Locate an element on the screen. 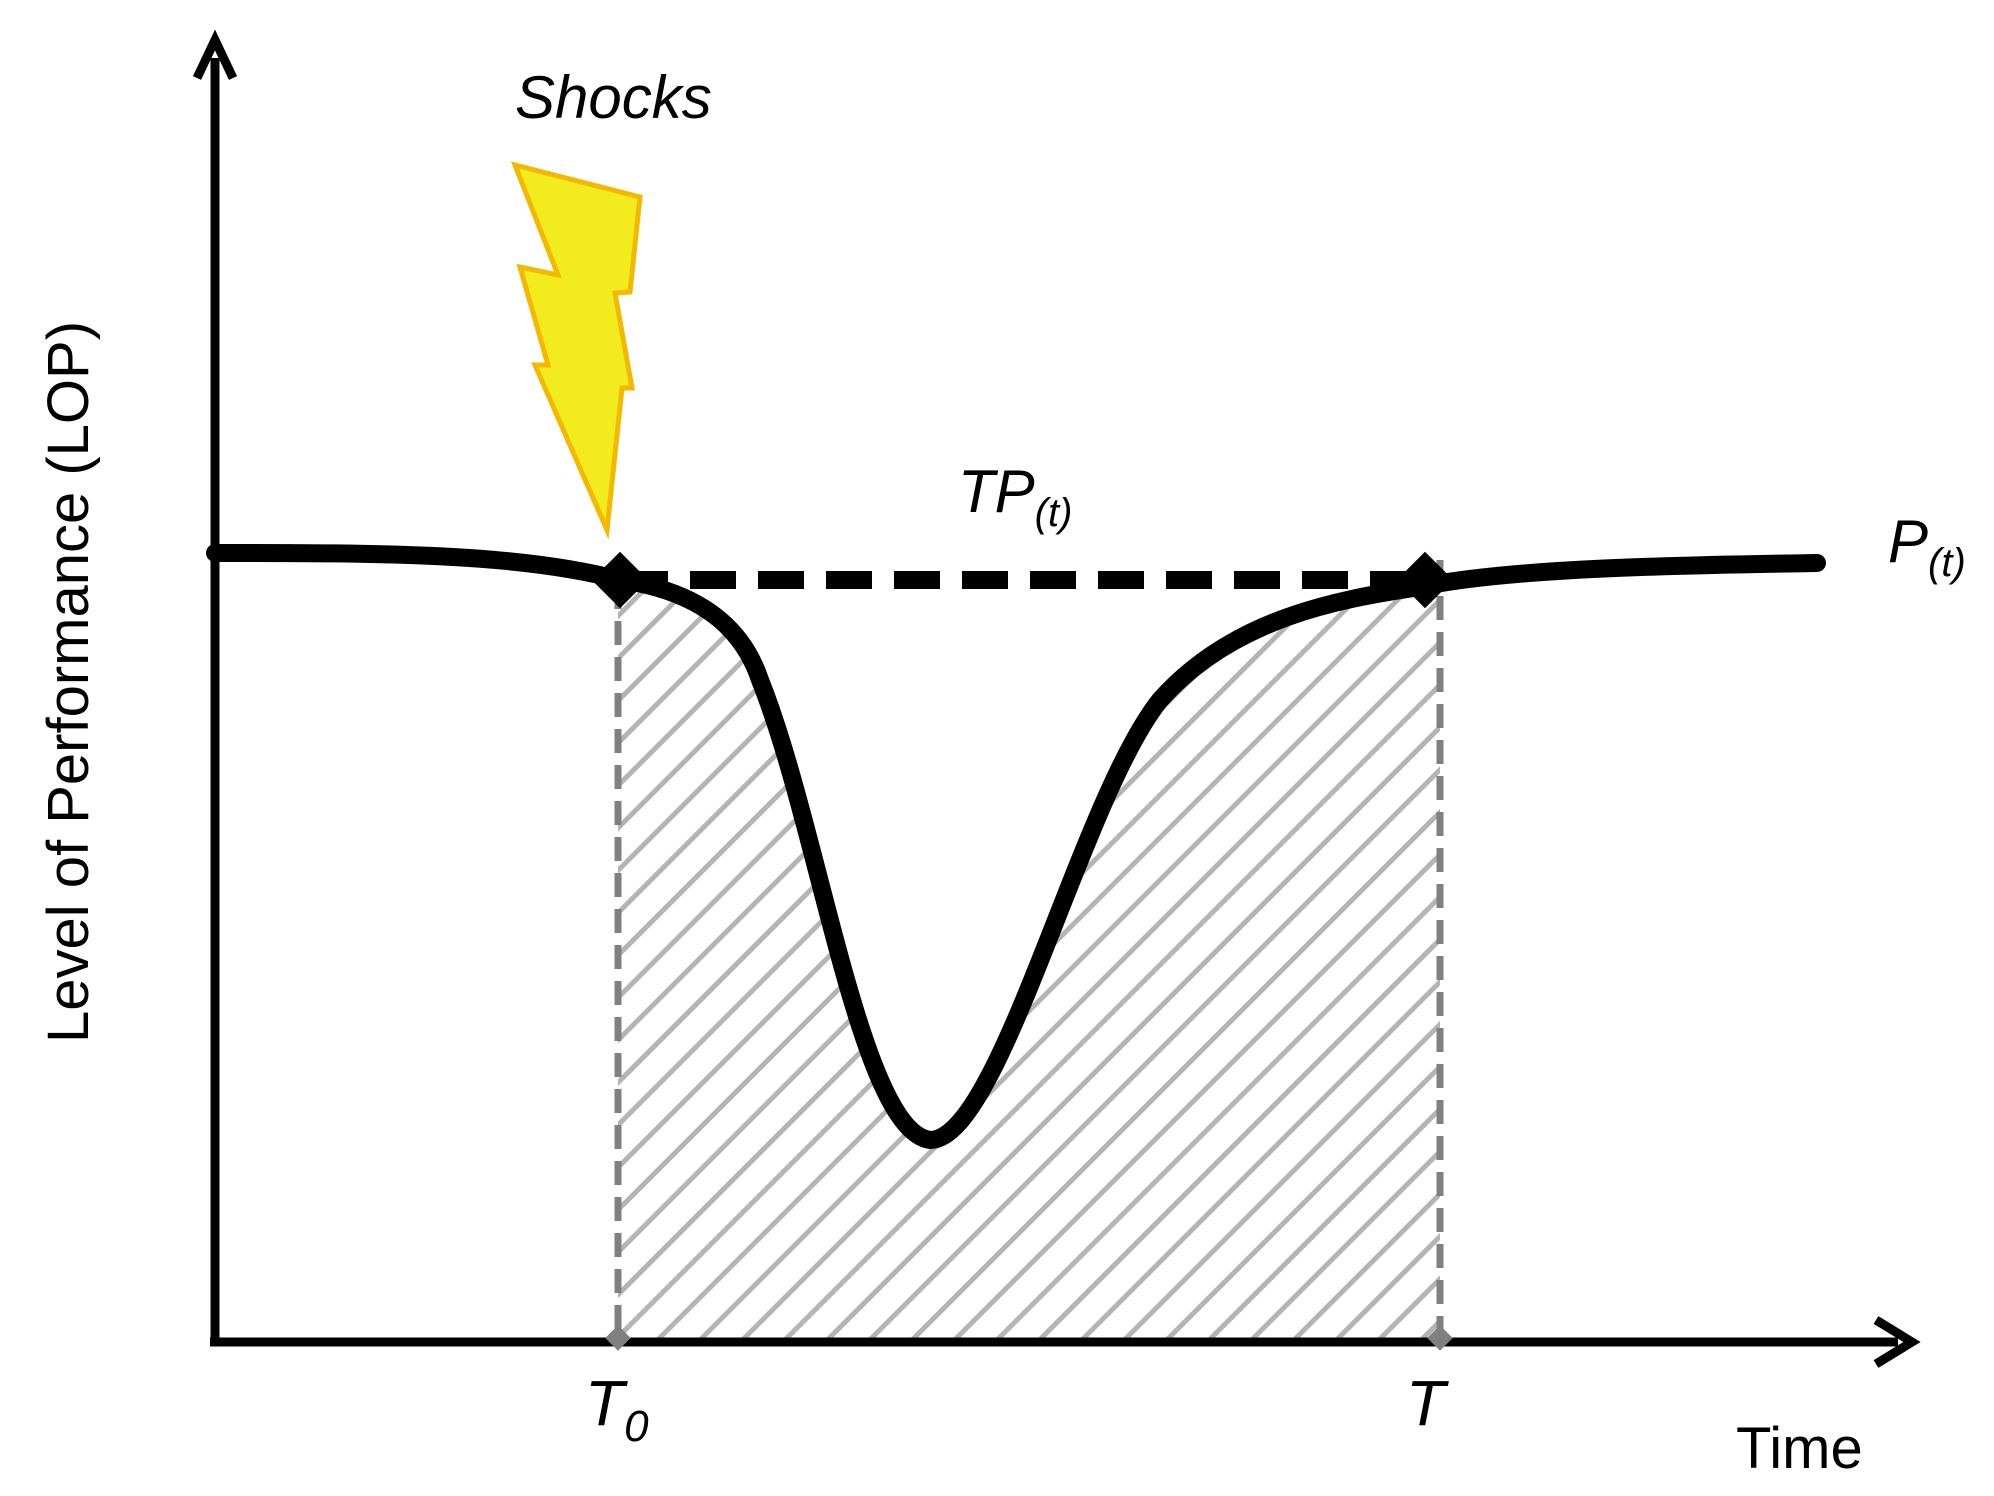 This screenshot has height=1496, width=1994. t-label: T is located at coordinates (1427, 1403).